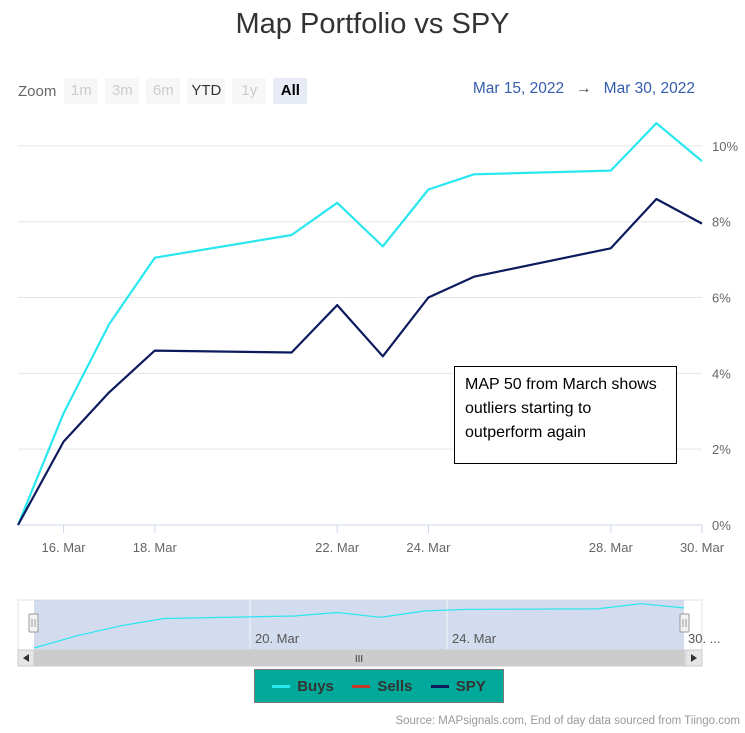 The image size is (745, 733). Describe the element at coordinates (470, 686) in the screenshot. I see `legend-label: SPY` at that location.